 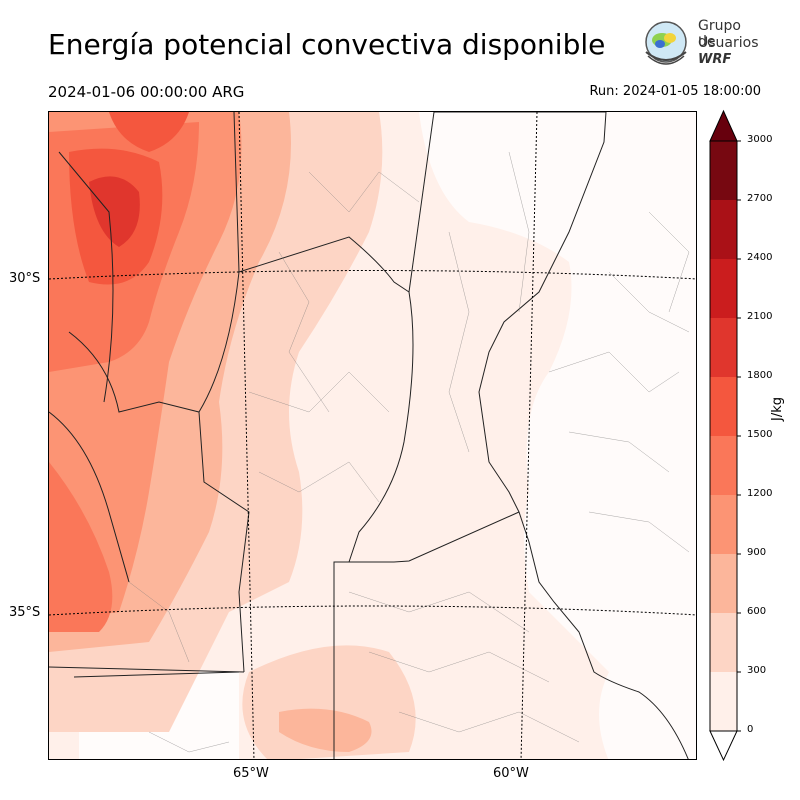 What do you see at coordinates (675, 91) in the screenshot?
I see `run-time-label: Run: 2024-01-05 18:00:00` at bounding box center [675, 91].